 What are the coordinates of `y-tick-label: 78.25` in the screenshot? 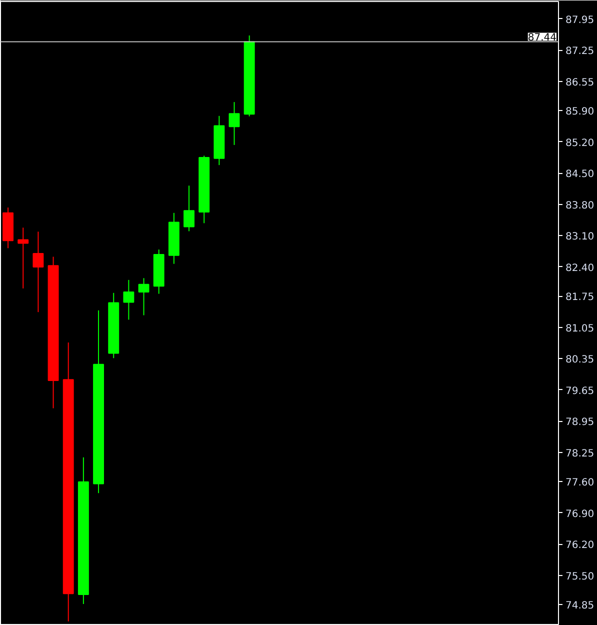 It's located at (580, 454).